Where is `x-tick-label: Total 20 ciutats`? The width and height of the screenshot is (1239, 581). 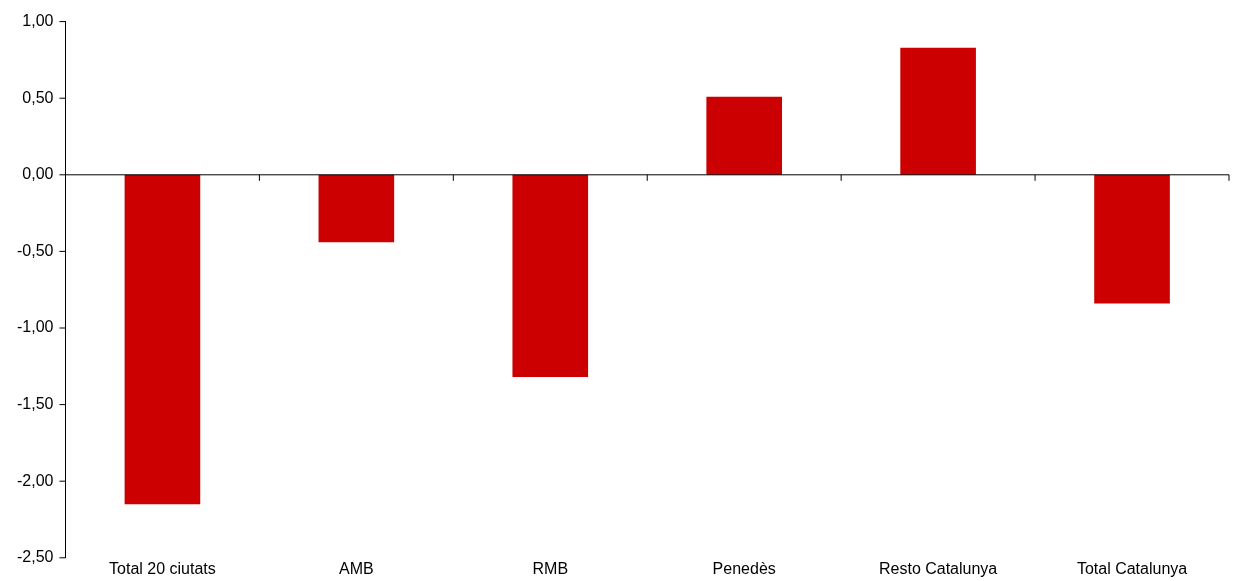 x-tick-label: Total 20 ciutats is located at coordinates (162, 568).